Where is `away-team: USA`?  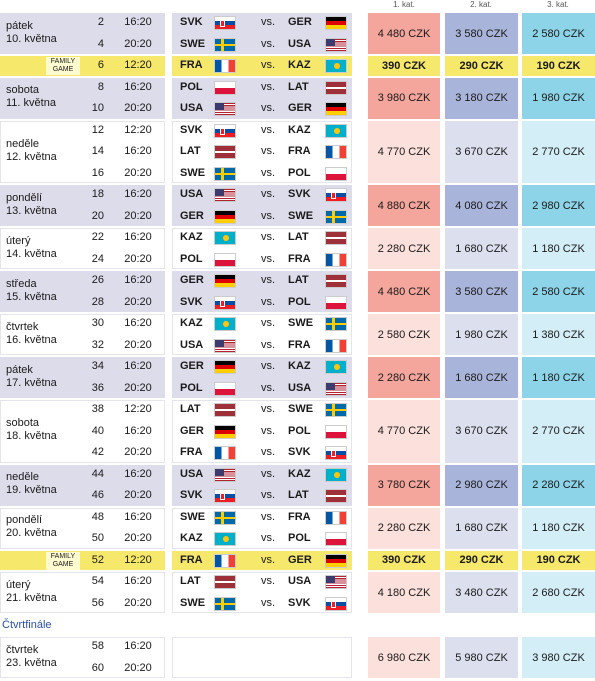 away-team: USA is located at coordinates (300, 387).